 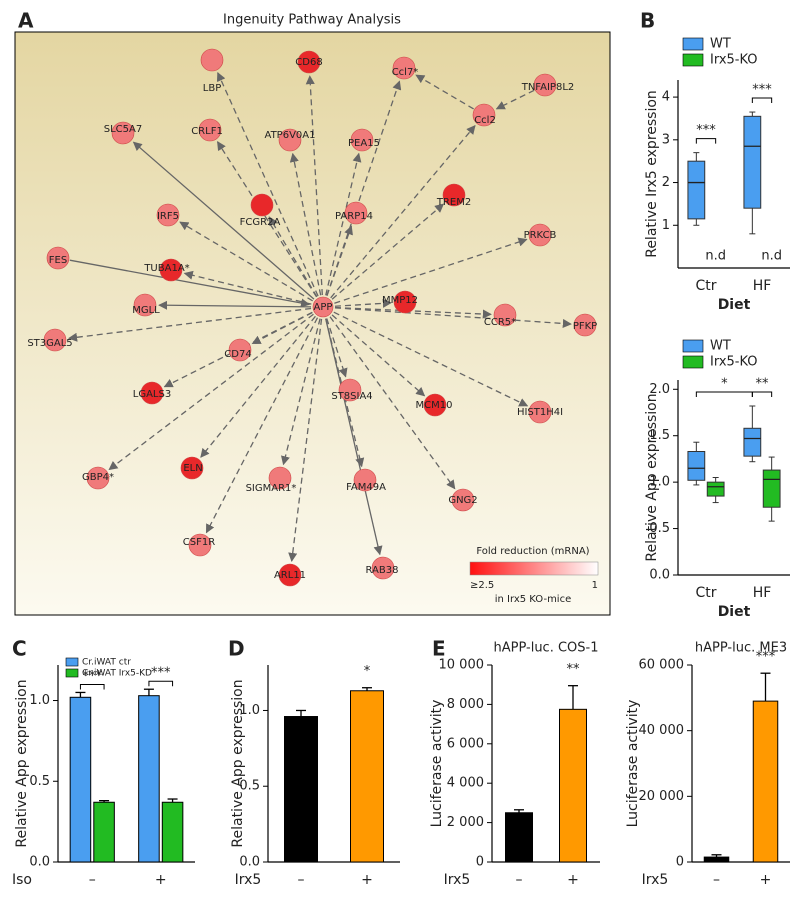 I want to click on y-axis-label: Relative App expression, so click(x=652, y=477).